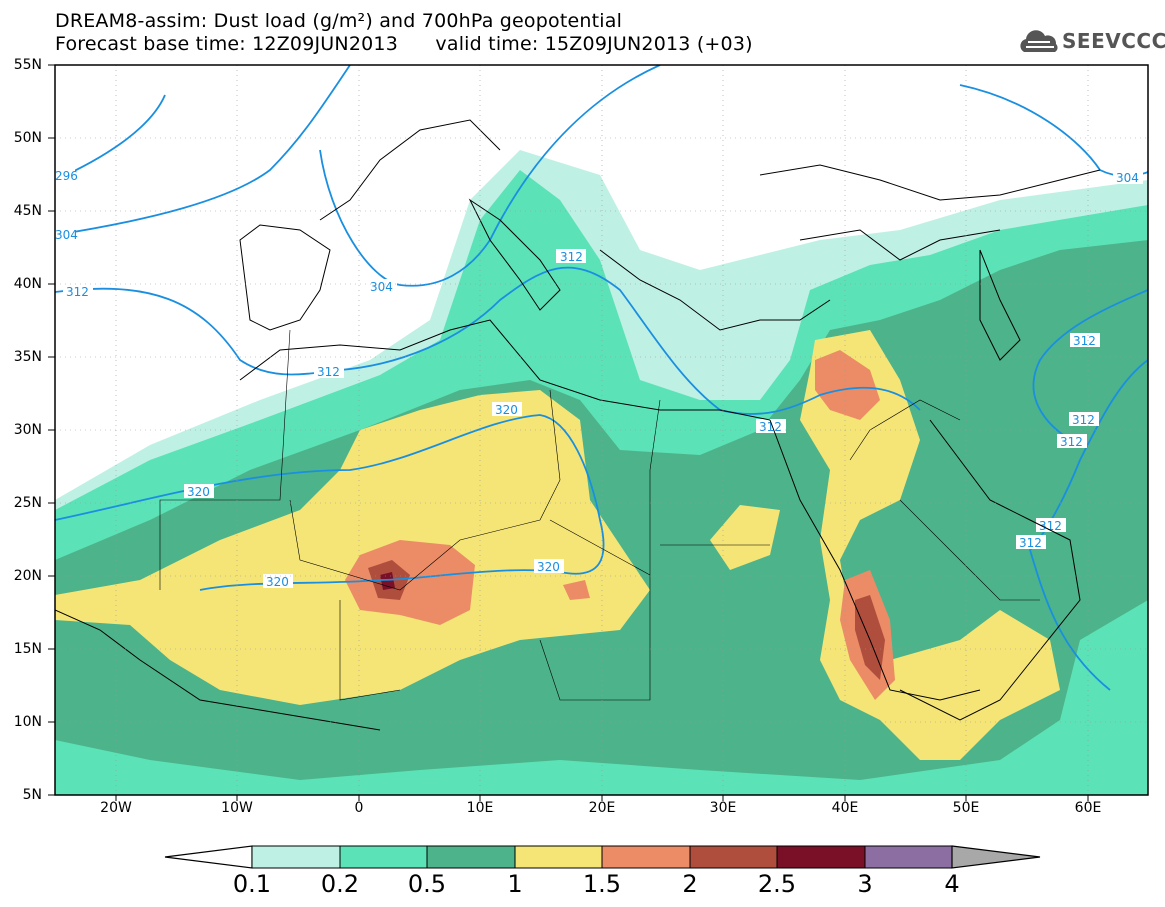 This screenshot has height=907, width=1165. I want to click on cloud-icon, so click(1039, 41).